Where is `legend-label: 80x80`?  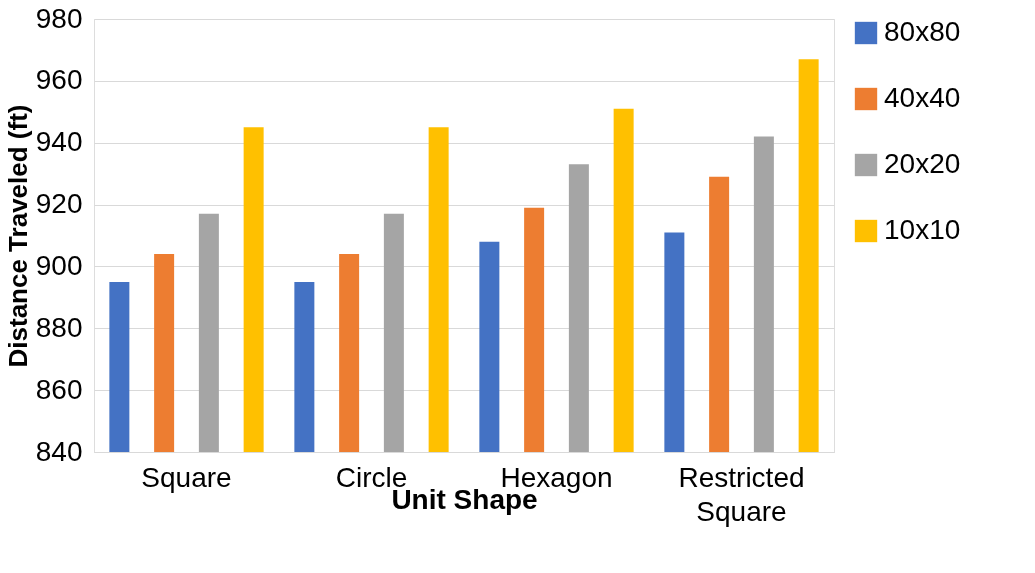
legend-label: 80x80 is located at coordinates (922, 31).